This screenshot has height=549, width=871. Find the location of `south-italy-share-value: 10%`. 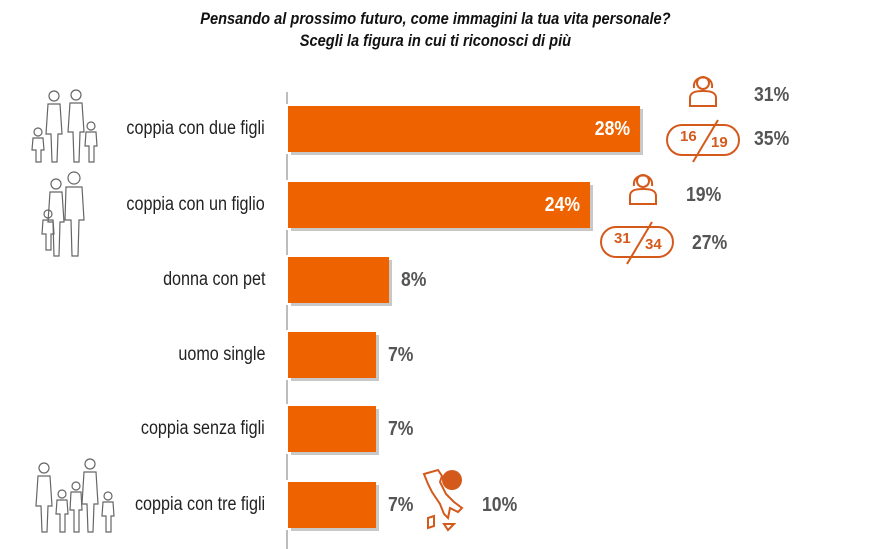

south-italy-share-value: 10% is located at coordinates (500, 505).